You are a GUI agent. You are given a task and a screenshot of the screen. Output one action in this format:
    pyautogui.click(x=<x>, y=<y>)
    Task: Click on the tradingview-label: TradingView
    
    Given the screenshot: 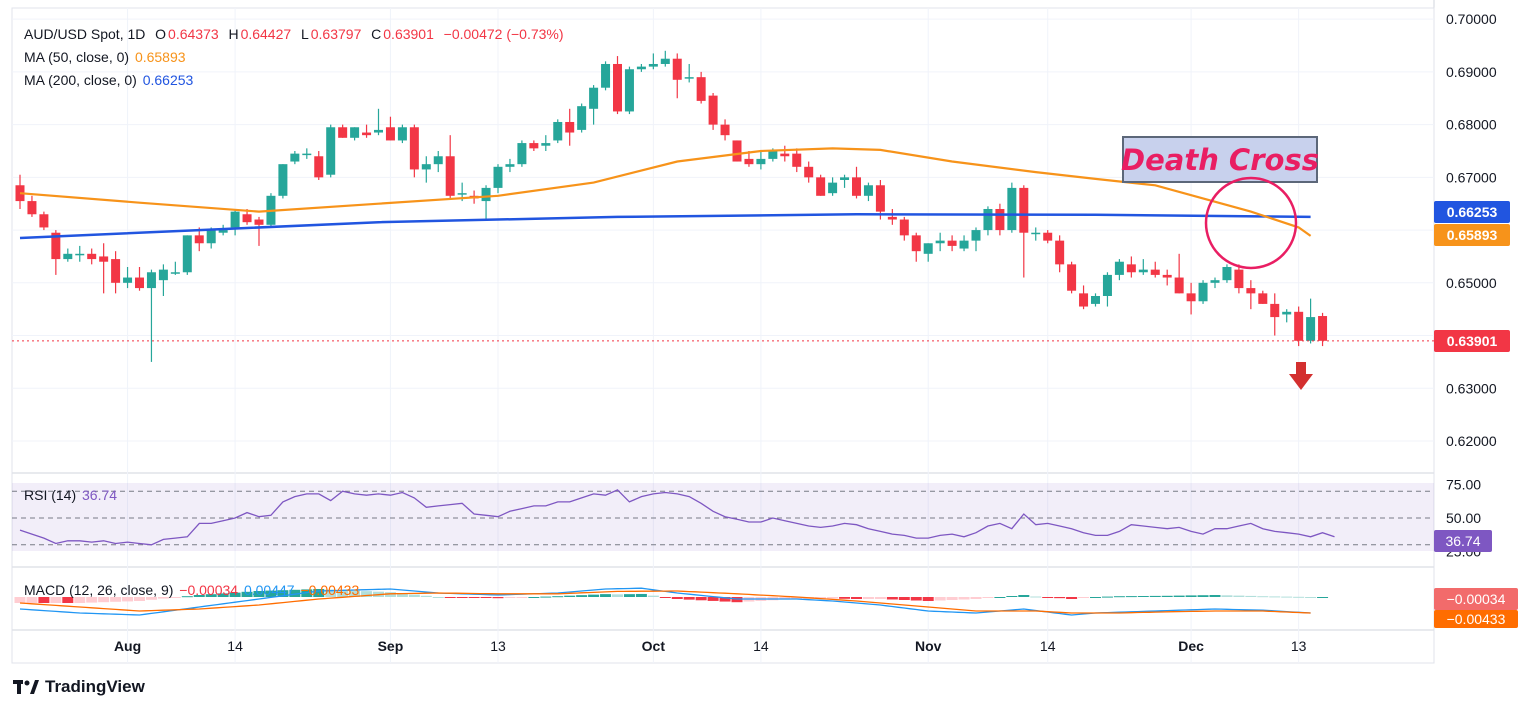 What is the action you would take?
    pyautogui.click(x=95, y=686)
    